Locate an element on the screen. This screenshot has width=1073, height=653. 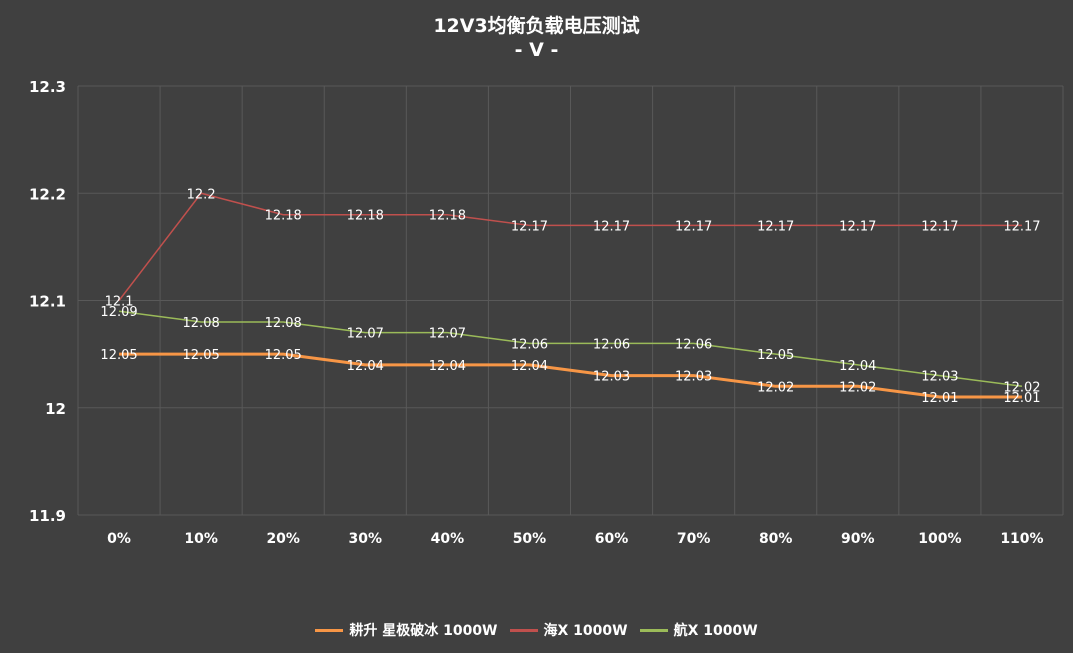
y-tick-label: 12.2 is located at coordinates (47, 194).